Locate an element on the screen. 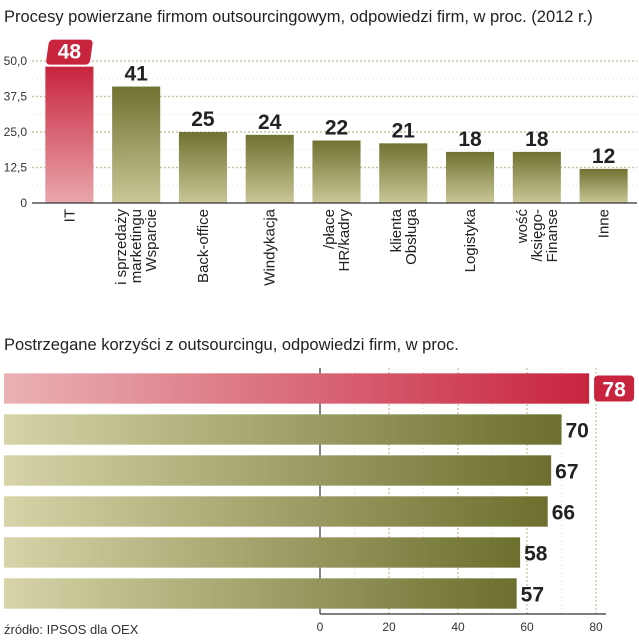 The height and width of the screenshot is (640, 639). chart2-value-label: 66 is located at coordinates (563, 513).